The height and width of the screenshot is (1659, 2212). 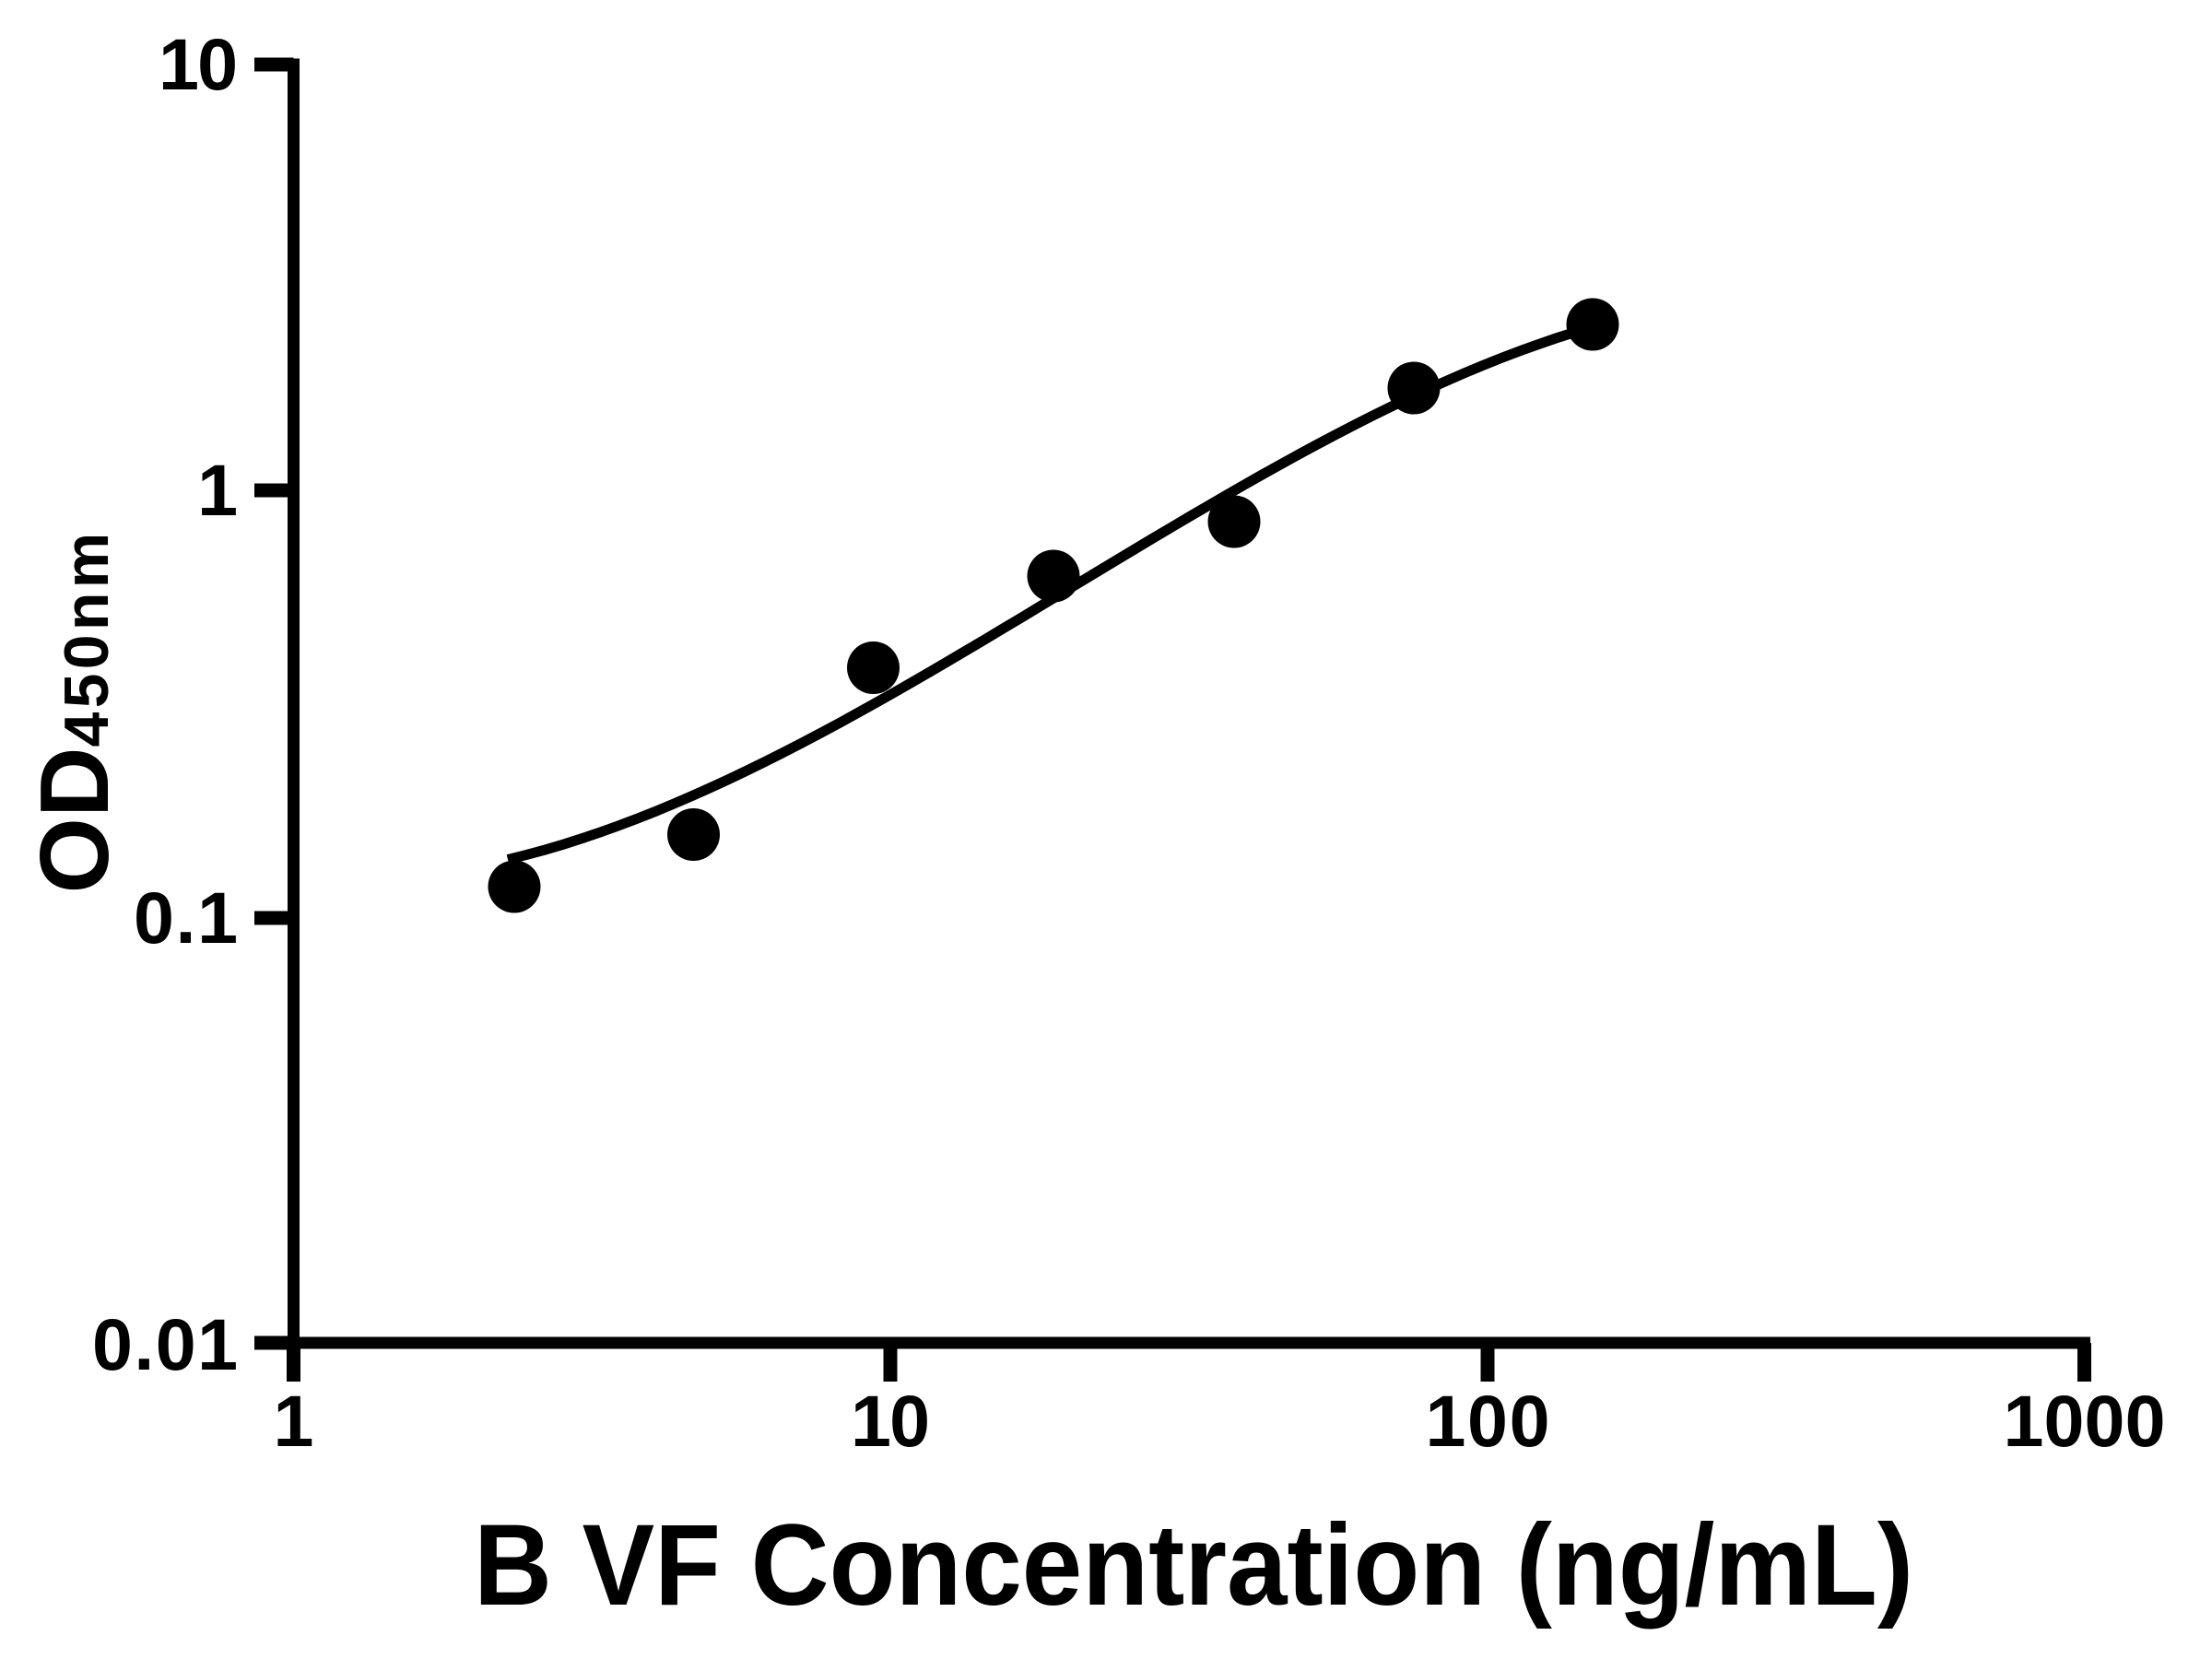 What do you see at coordinates (1193, 1565) in the screenshot?
I see `svg-text: B VF Concentration (ng/mL)` at bounding box center [1193, 1565].